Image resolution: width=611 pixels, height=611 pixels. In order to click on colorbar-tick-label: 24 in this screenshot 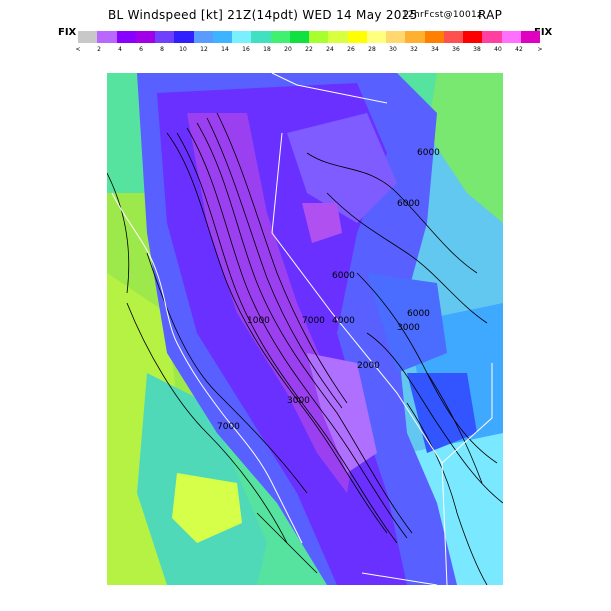, I will do `click(330, 49)`.